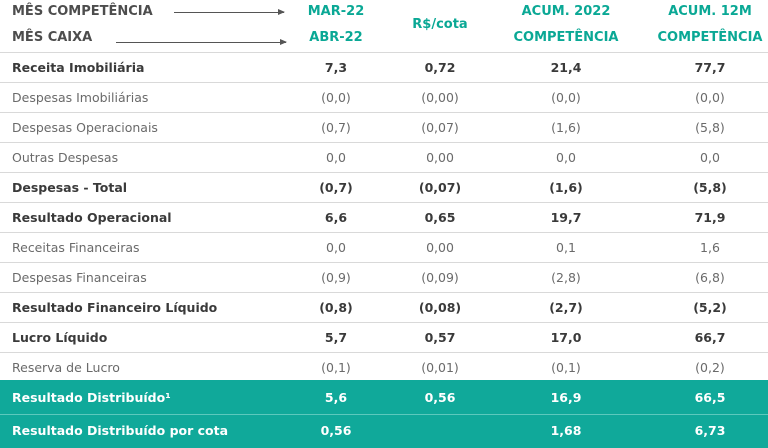 Image resolution: width=768 pixels, height=448 pixels. I want to click on row-value: (0,00), so click(440, 97).